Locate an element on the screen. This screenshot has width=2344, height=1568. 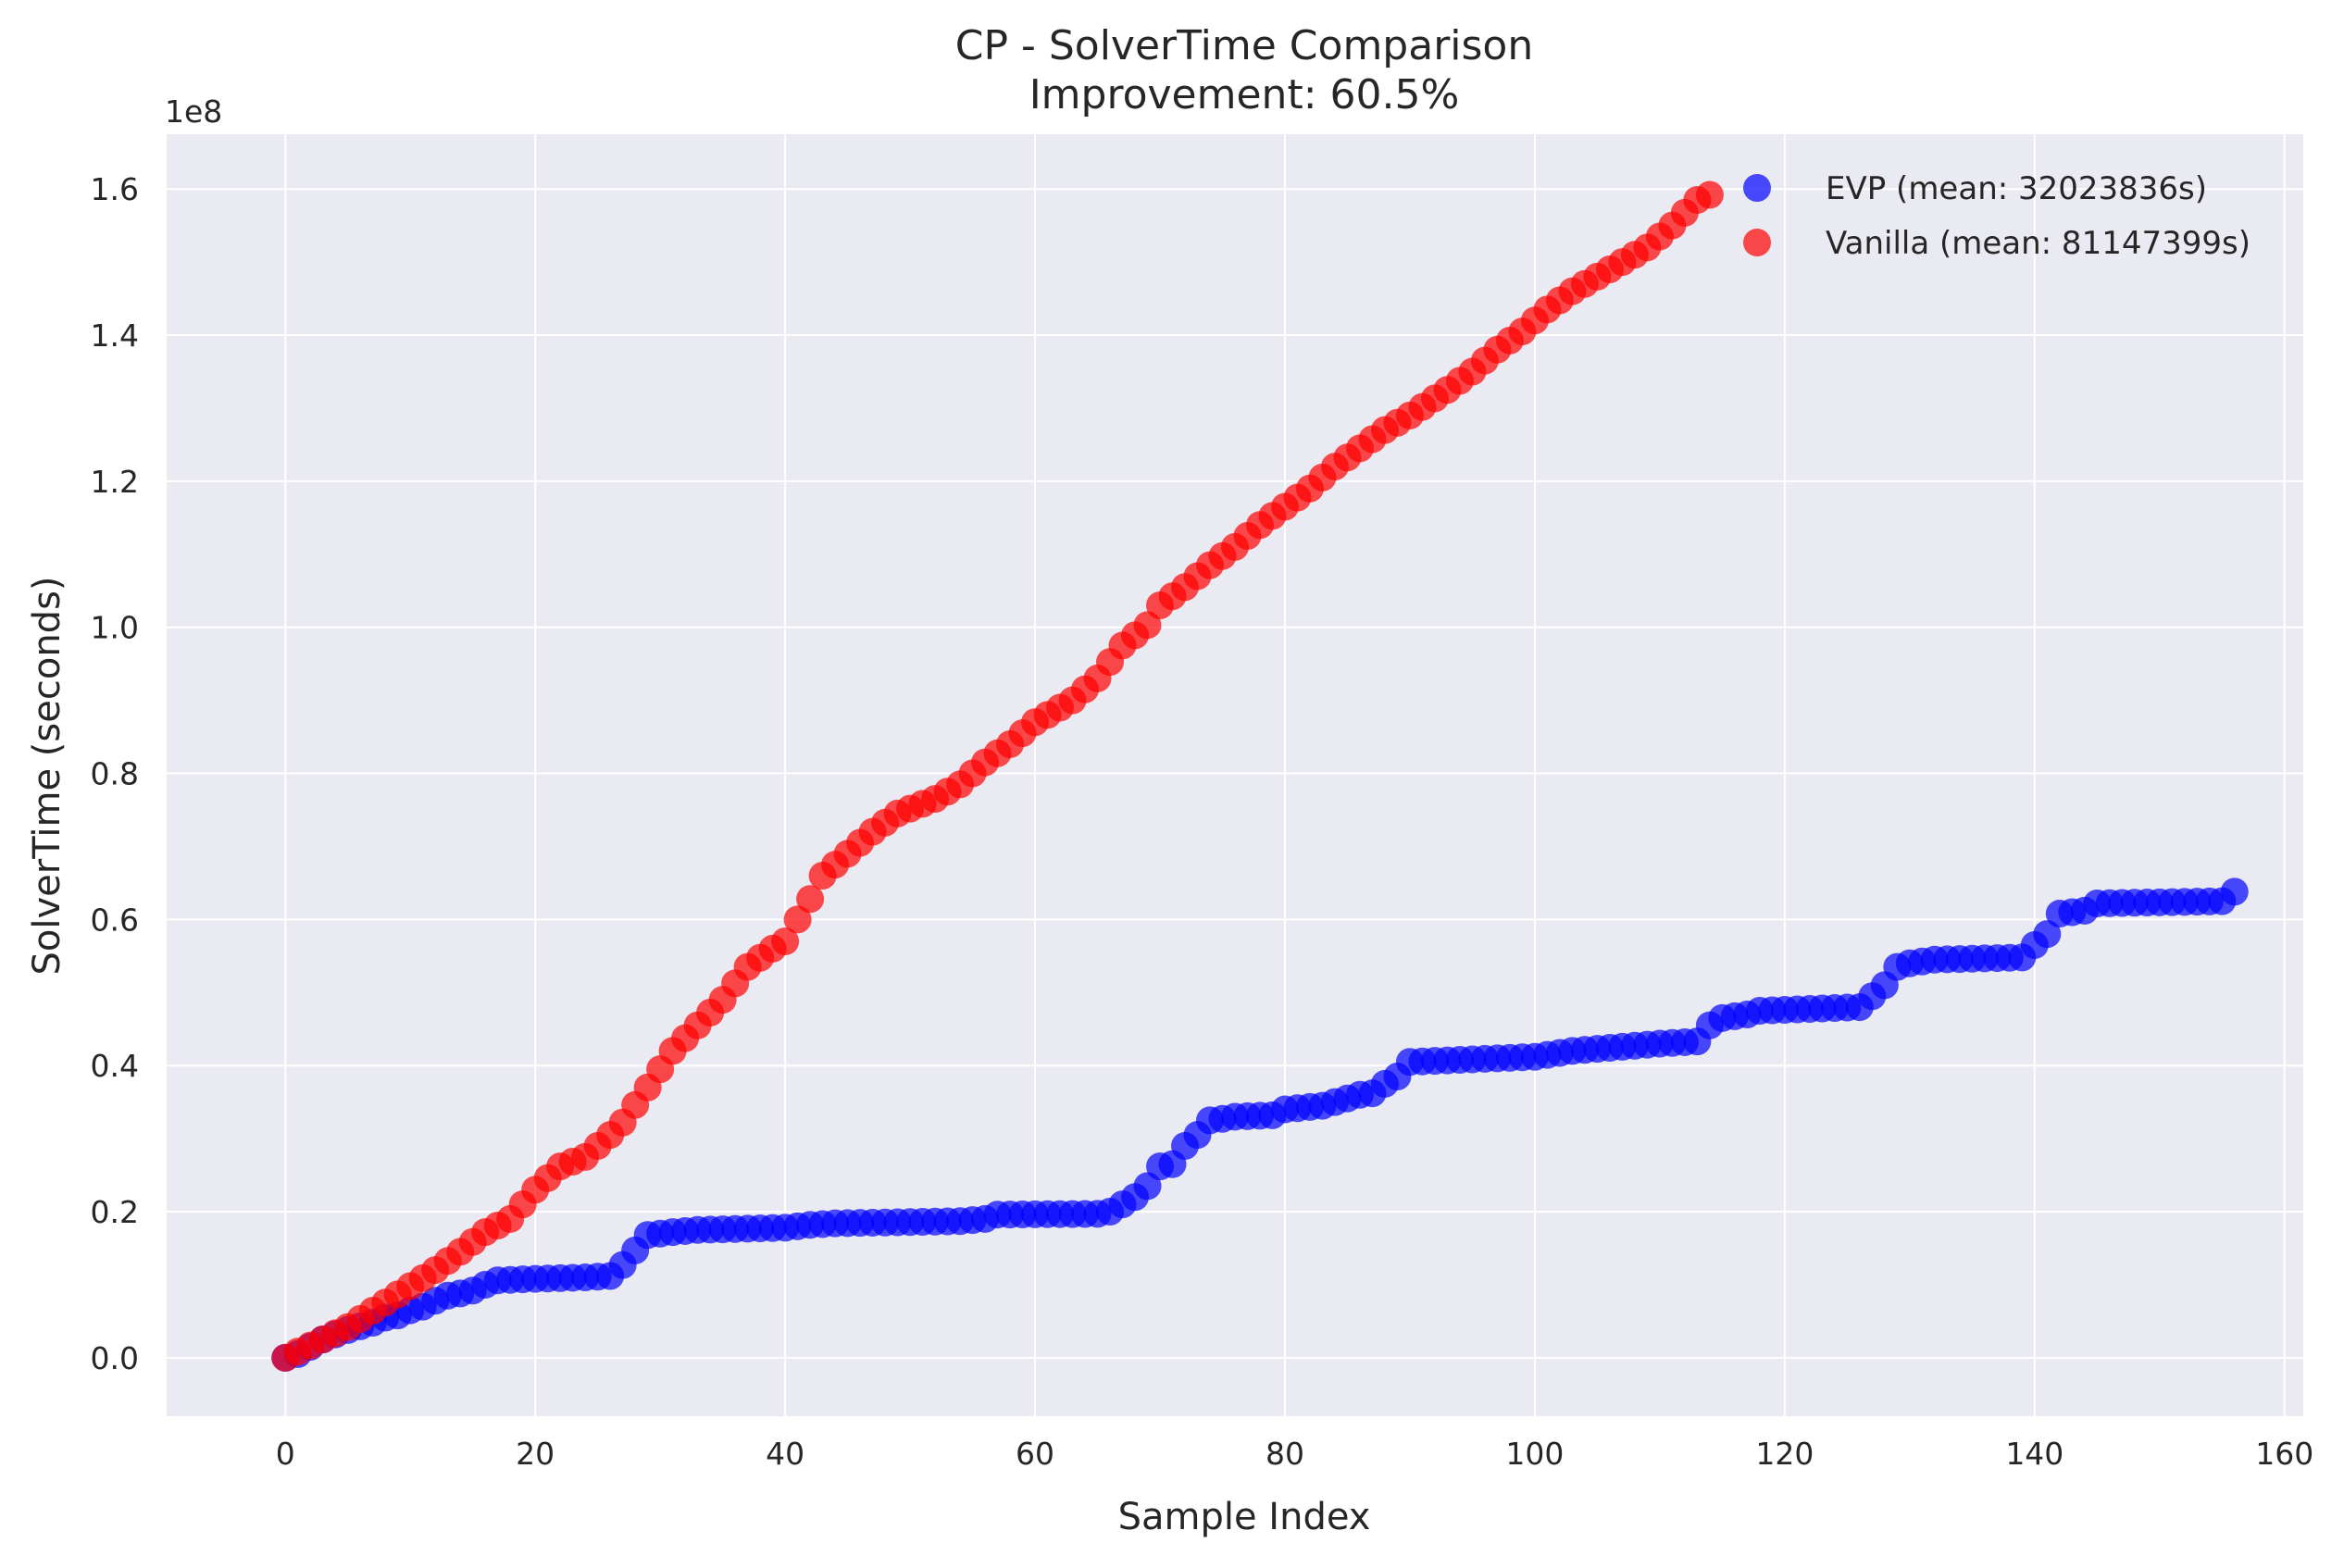
y-tick-label: 0.0 is located at coordinates (115, 1358).